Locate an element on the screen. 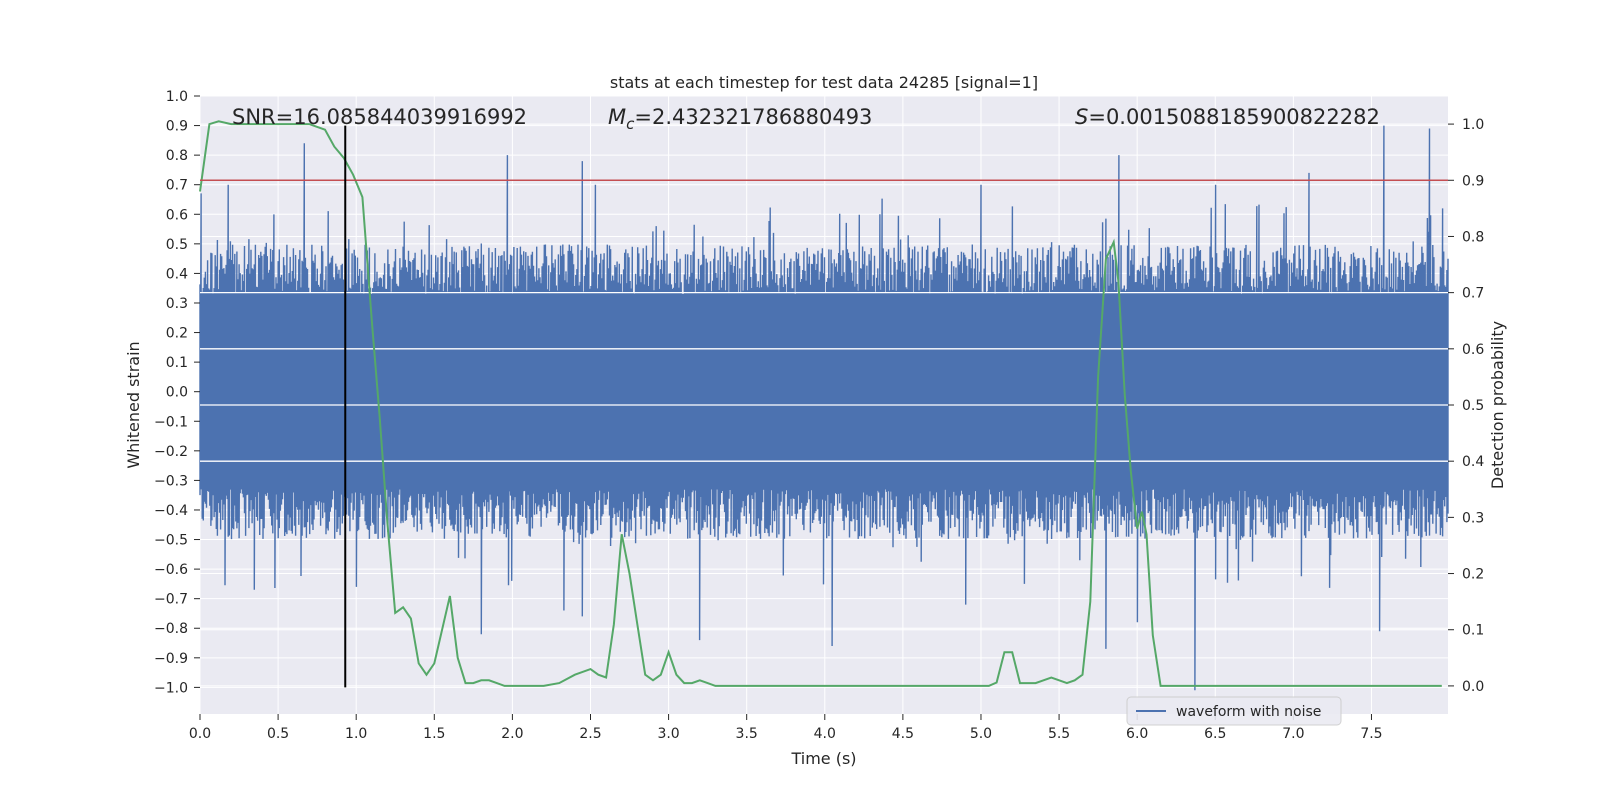 Image resolution: width=1600 pixels, height=800 pixels. y-left-tick-label: −0.4 is located at coordinates (171, 511).